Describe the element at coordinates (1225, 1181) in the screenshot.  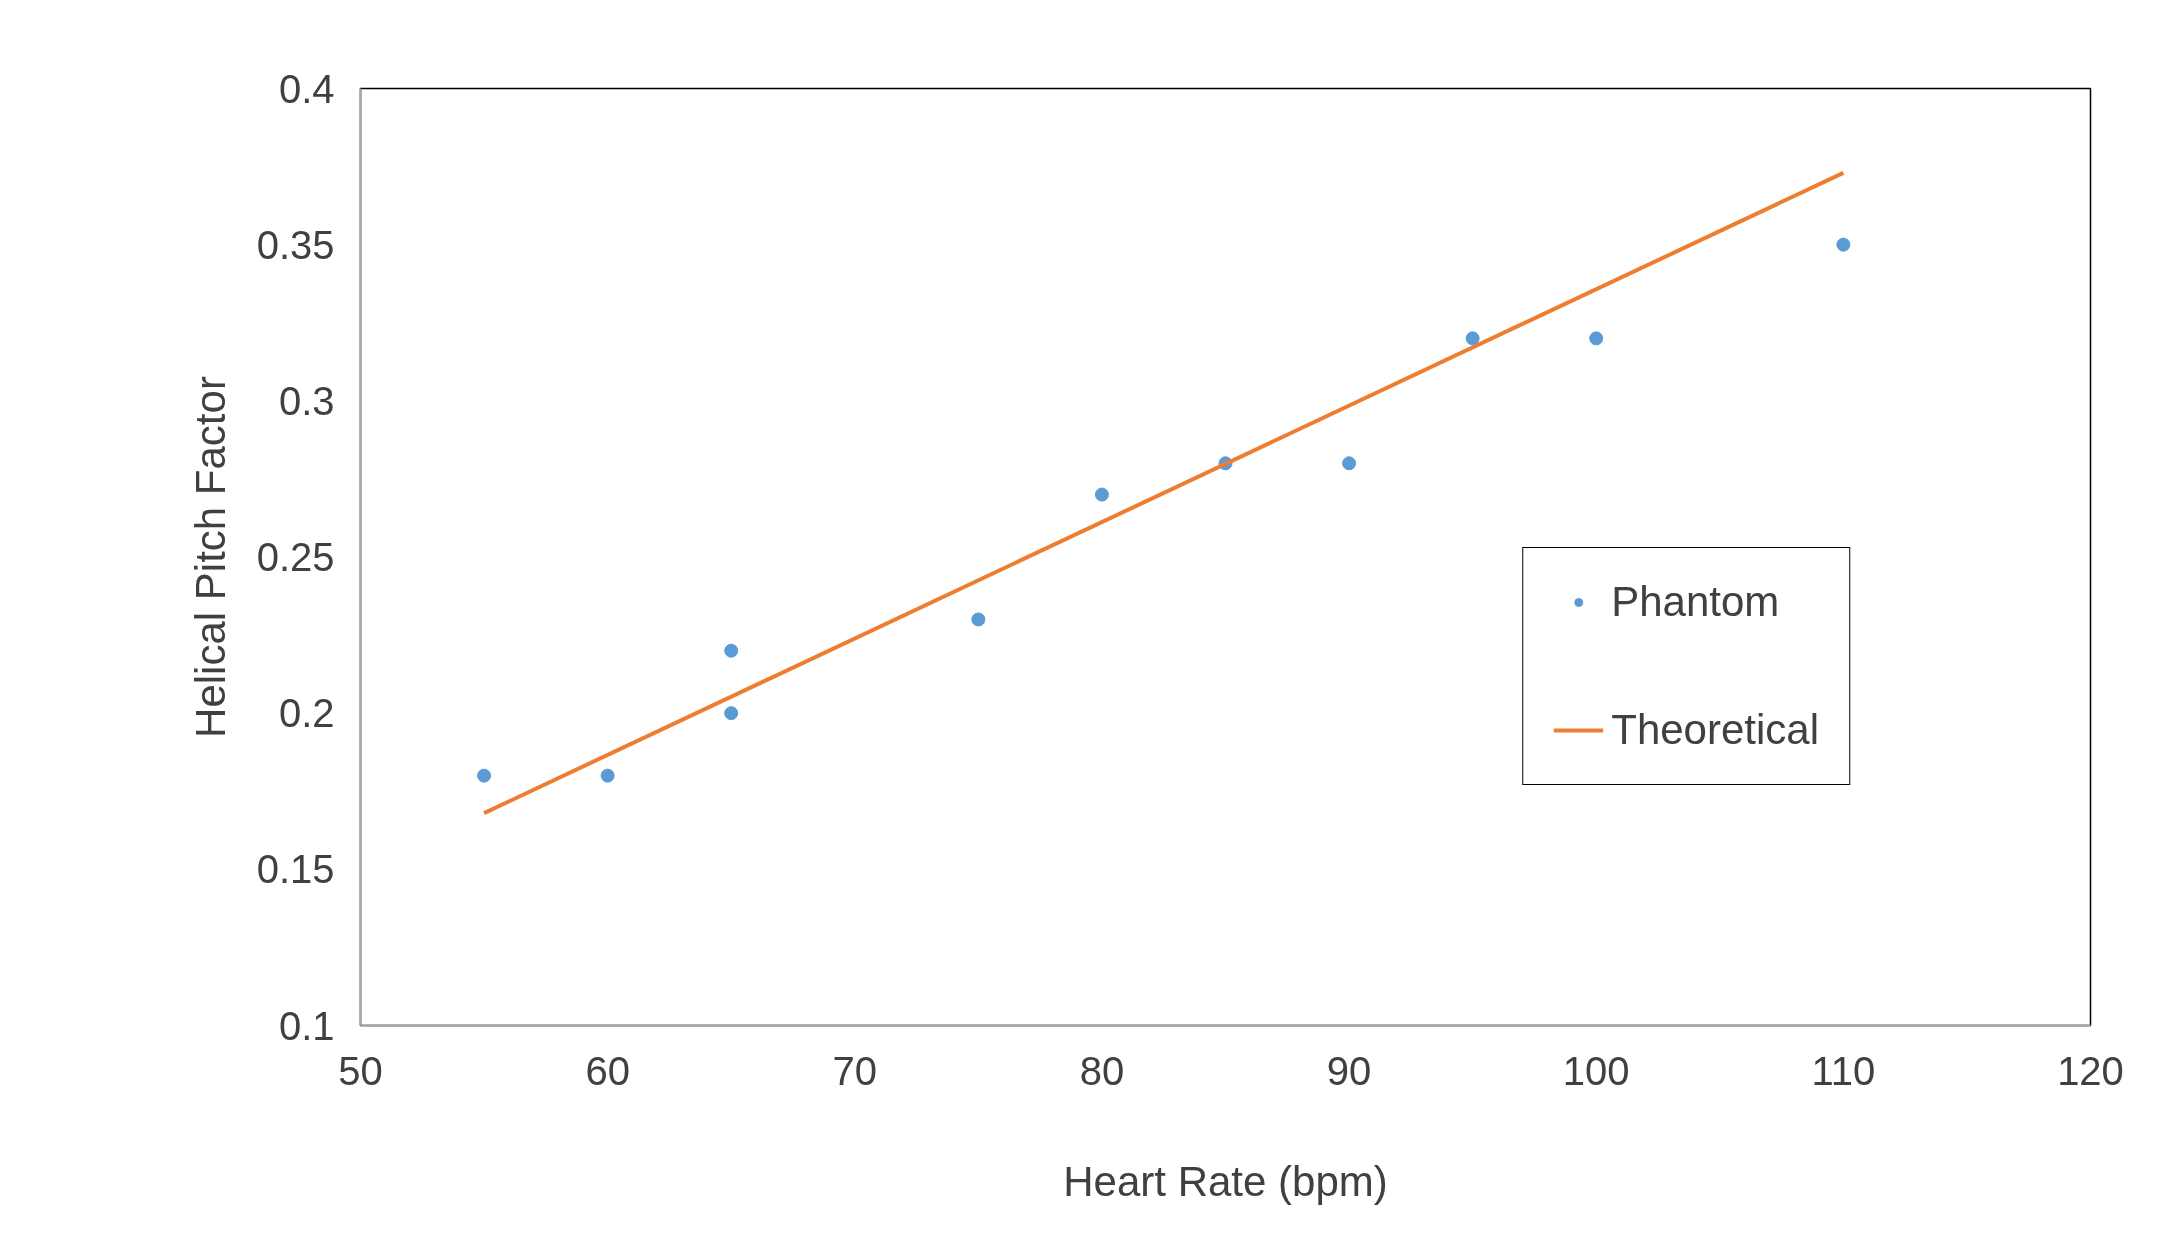
I see `x-axis-title: Heart Rate (bpm)` at that location.